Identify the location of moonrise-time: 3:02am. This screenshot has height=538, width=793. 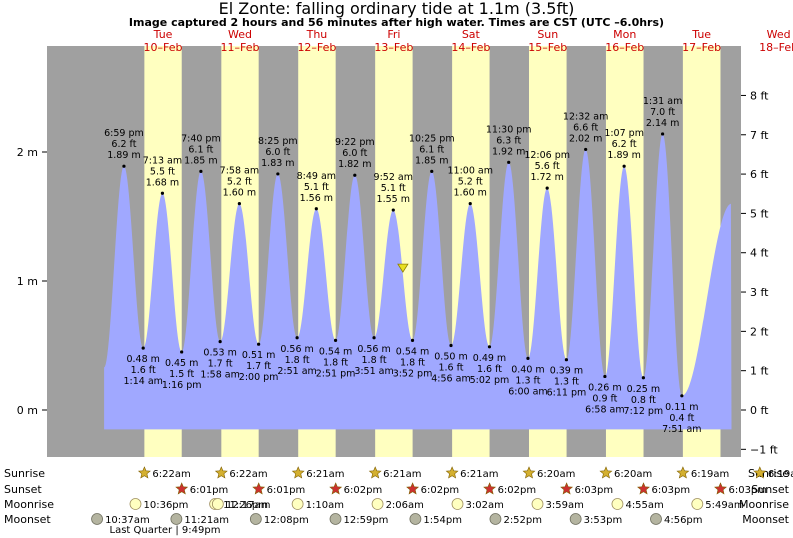
(485, 505).